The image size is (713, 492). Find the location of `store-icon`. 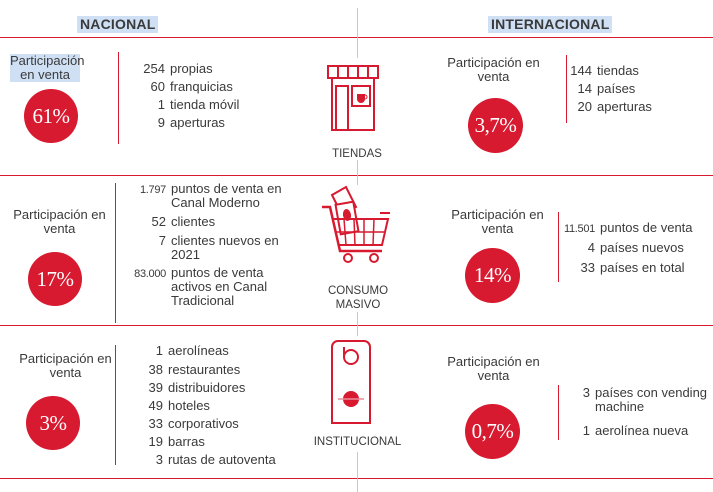

store-icon is located at coordinates (353, 98).